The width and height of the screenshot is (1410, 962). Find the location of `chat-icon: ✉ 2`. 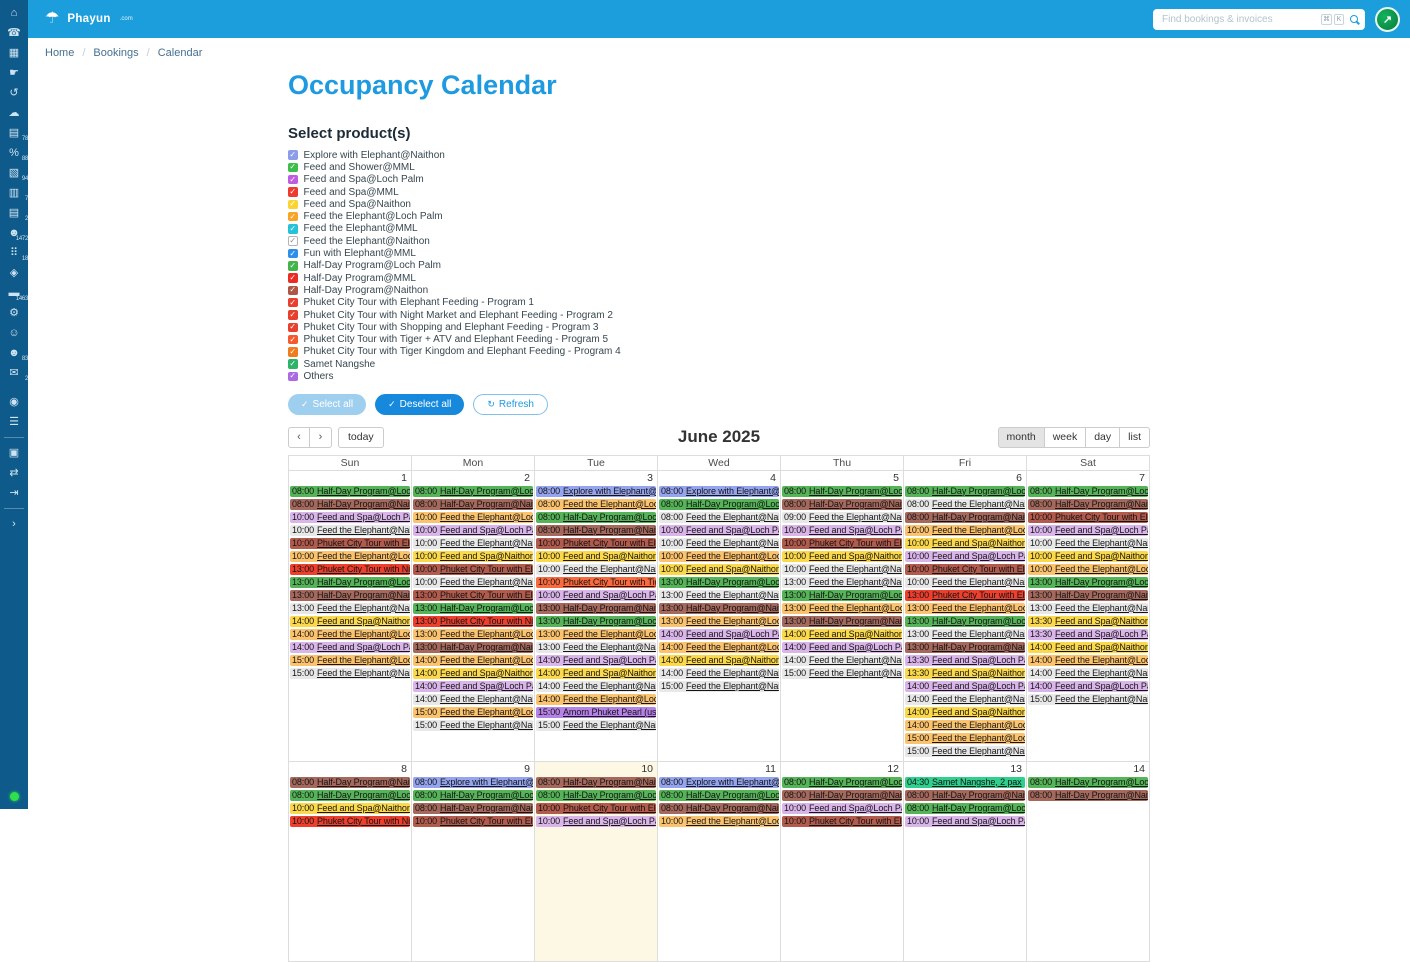

chat-icon: ✉ 2 is located at coordinates (14, 373).